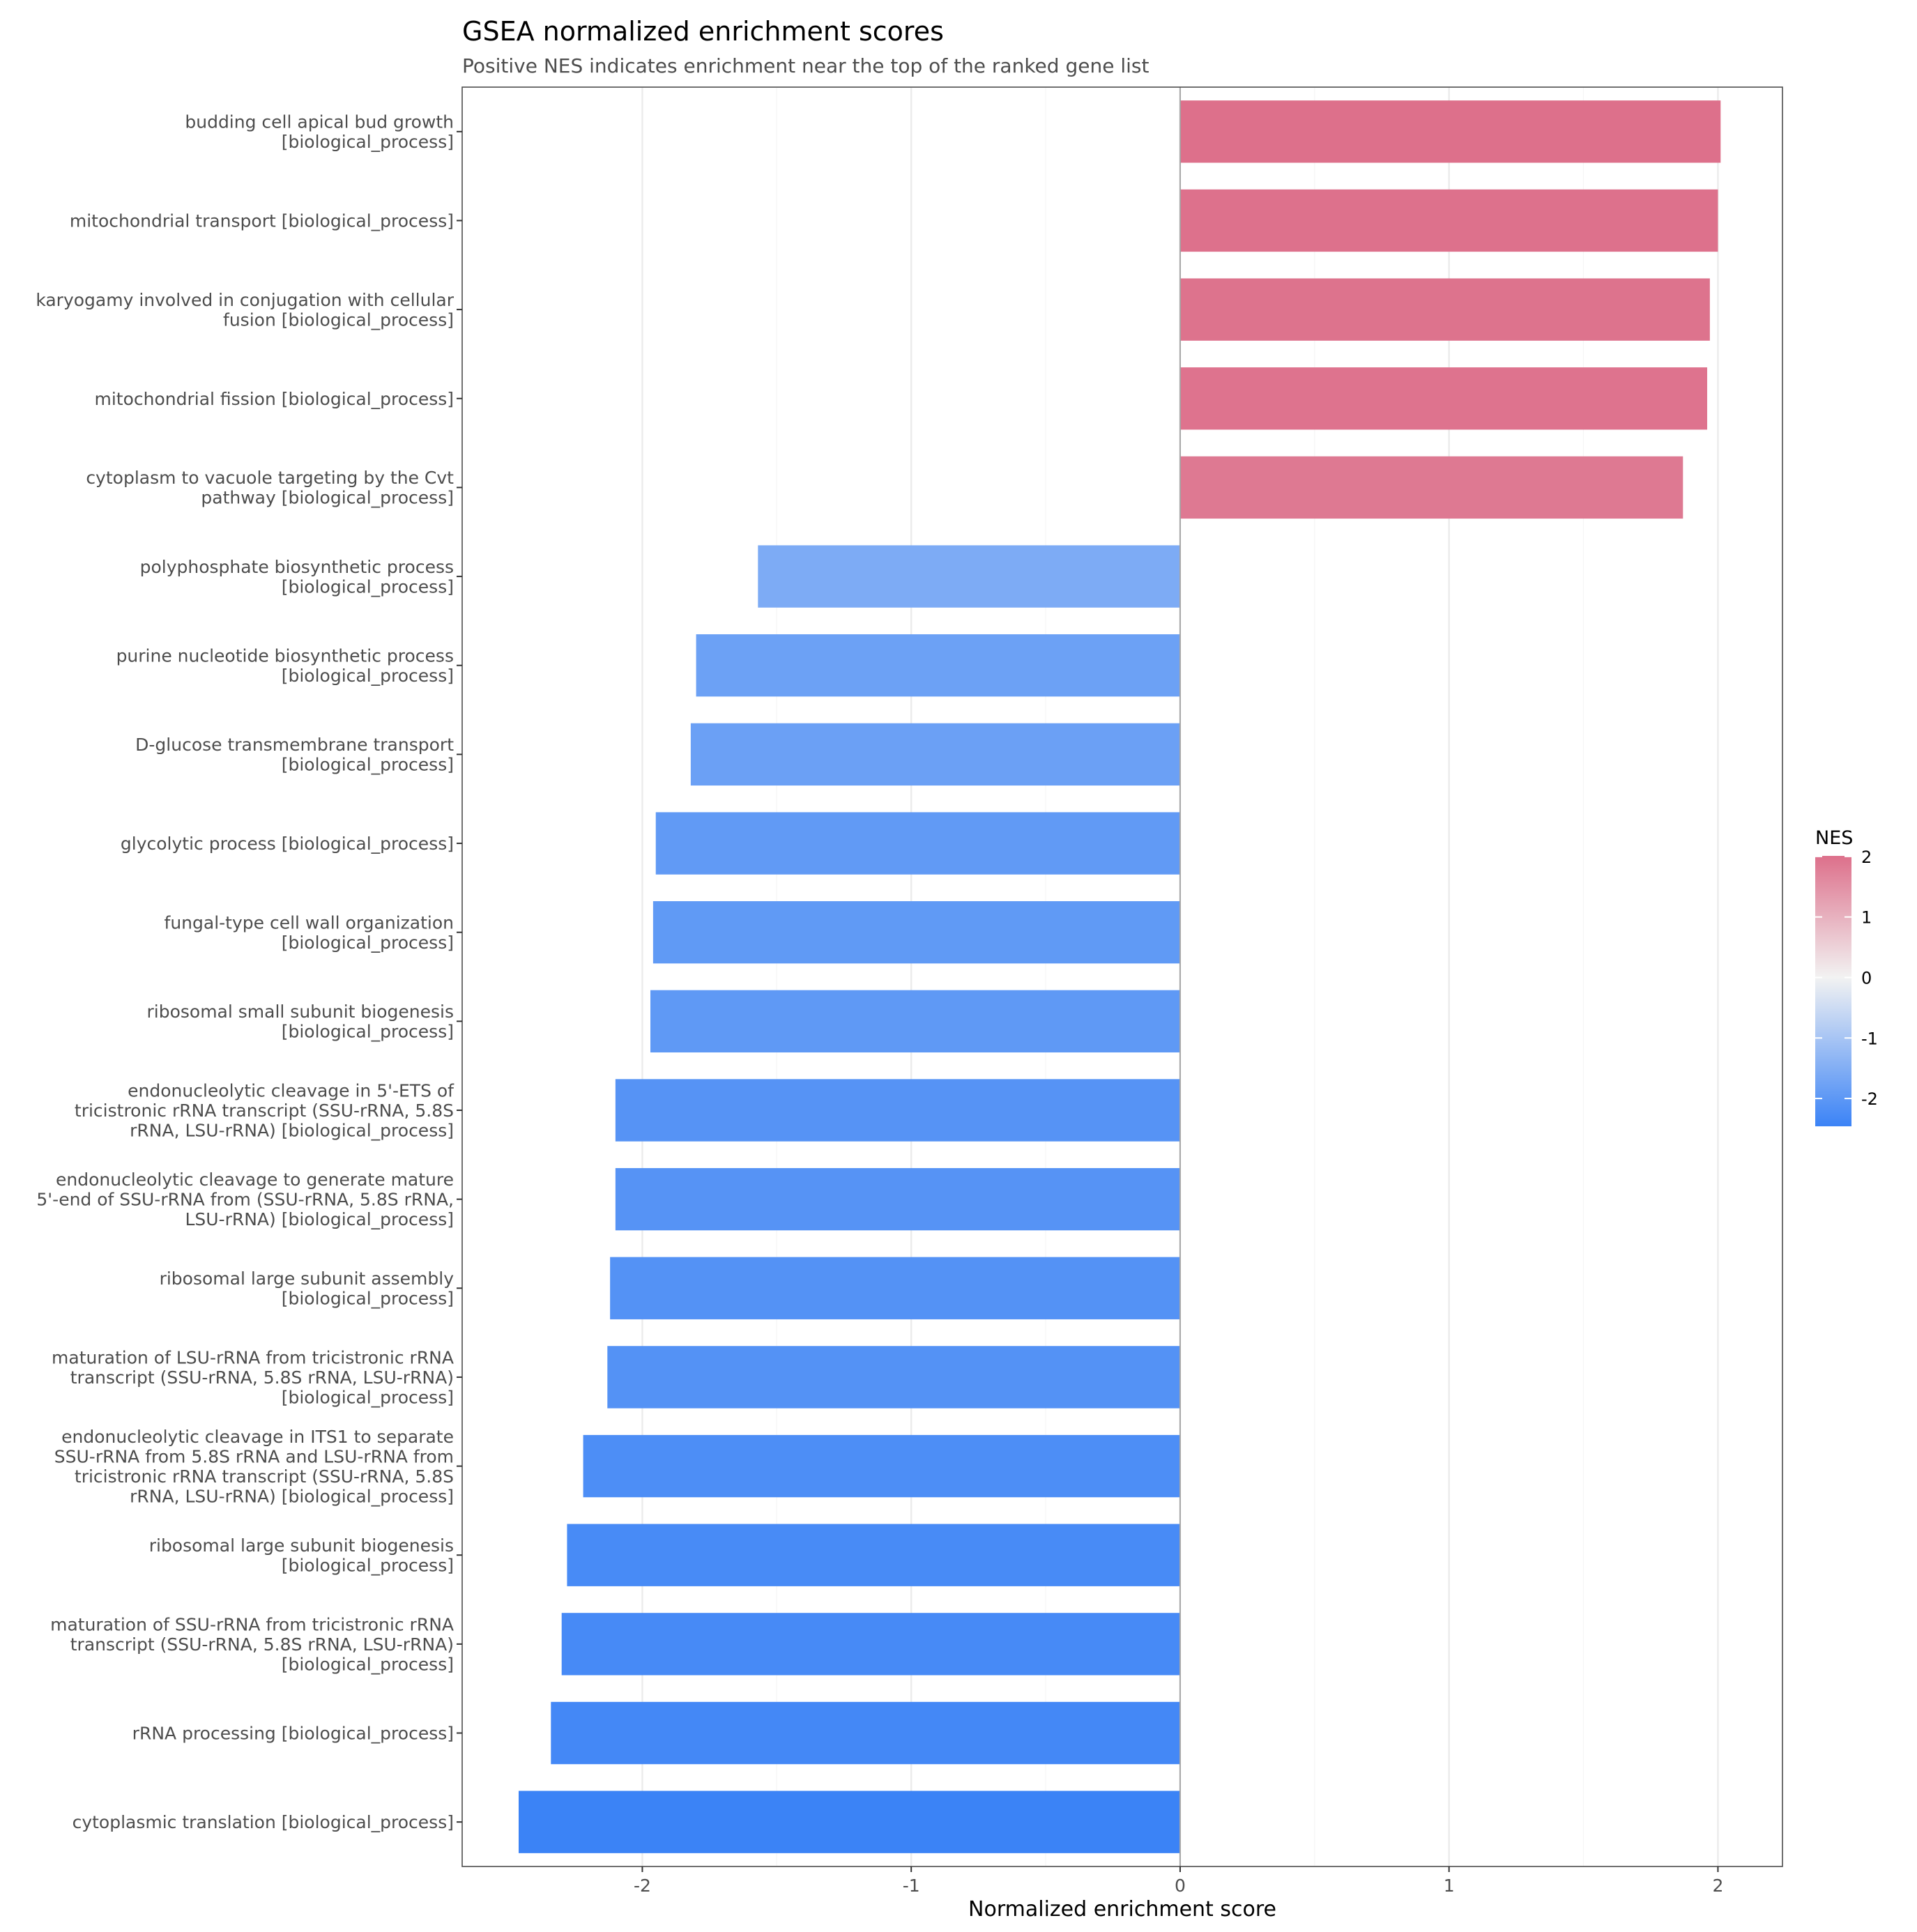  I want to click on legend-tick-label: -2, so click(1869, 1099).